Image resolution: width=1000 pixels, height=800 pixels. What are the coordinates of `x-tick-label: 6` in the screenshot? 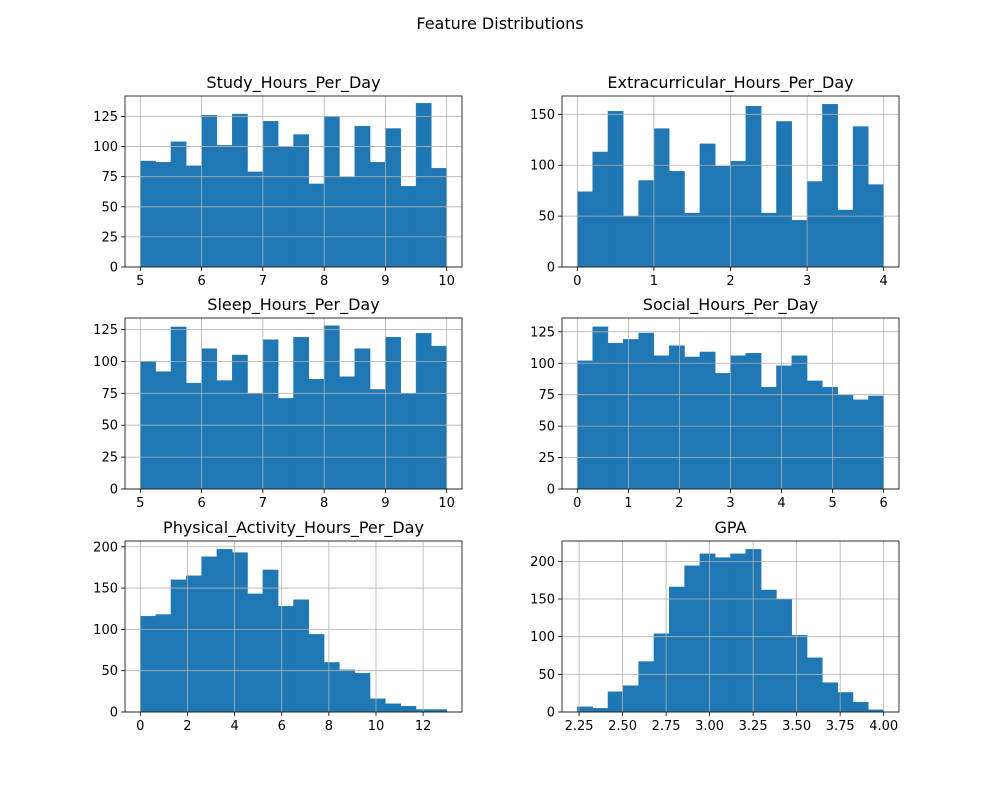 It's located at (201, 503).